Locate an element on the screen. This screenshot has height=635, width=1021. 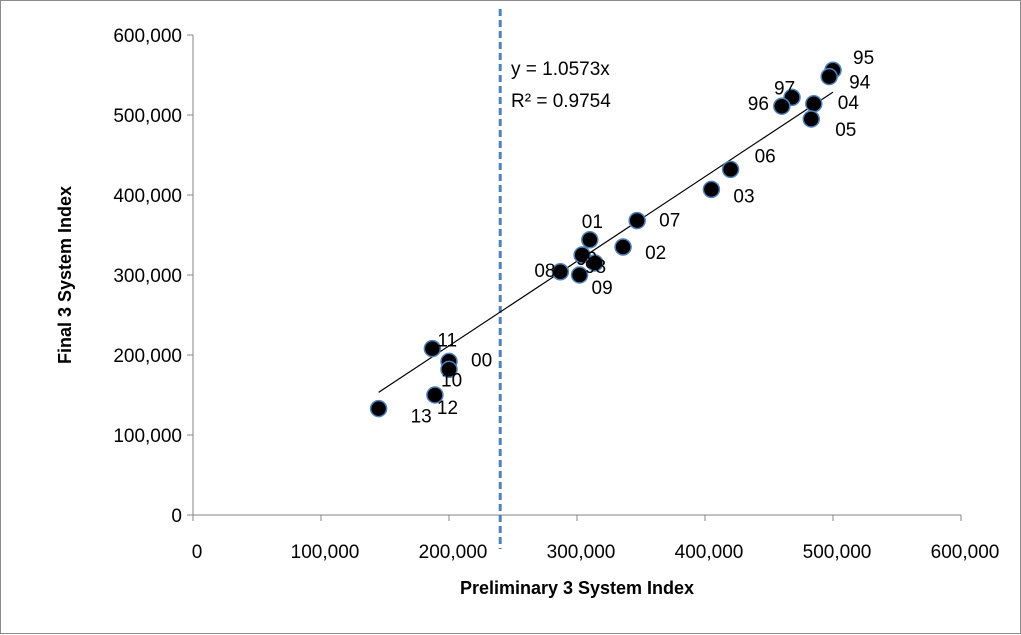
point-label: 99 is located at coordinates (586, 259).